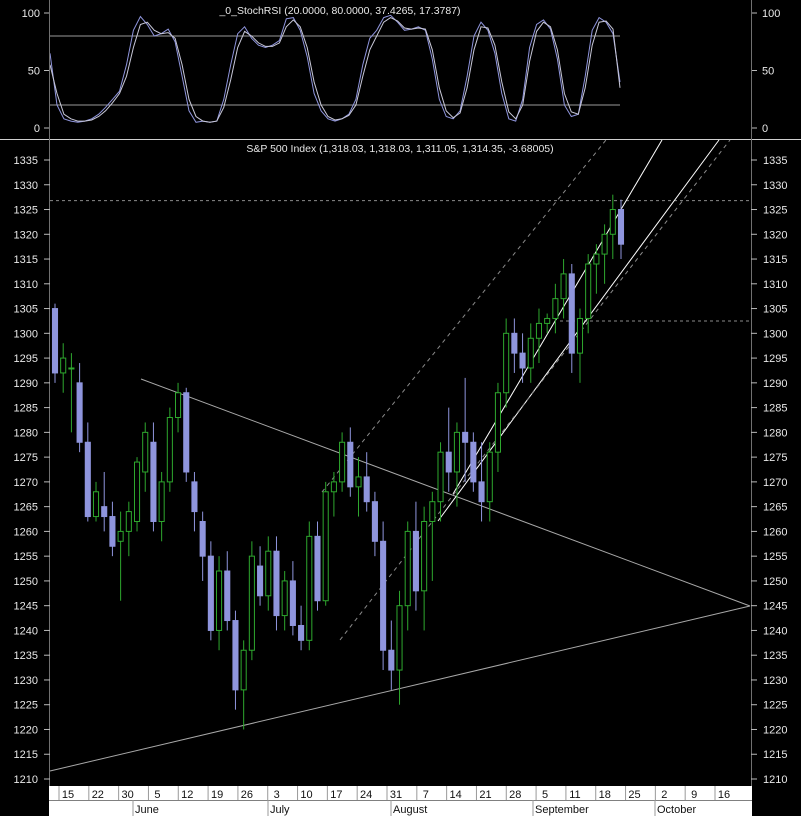  I want to click on stochrsi-tick-left-100: 100, so click(31, 14).